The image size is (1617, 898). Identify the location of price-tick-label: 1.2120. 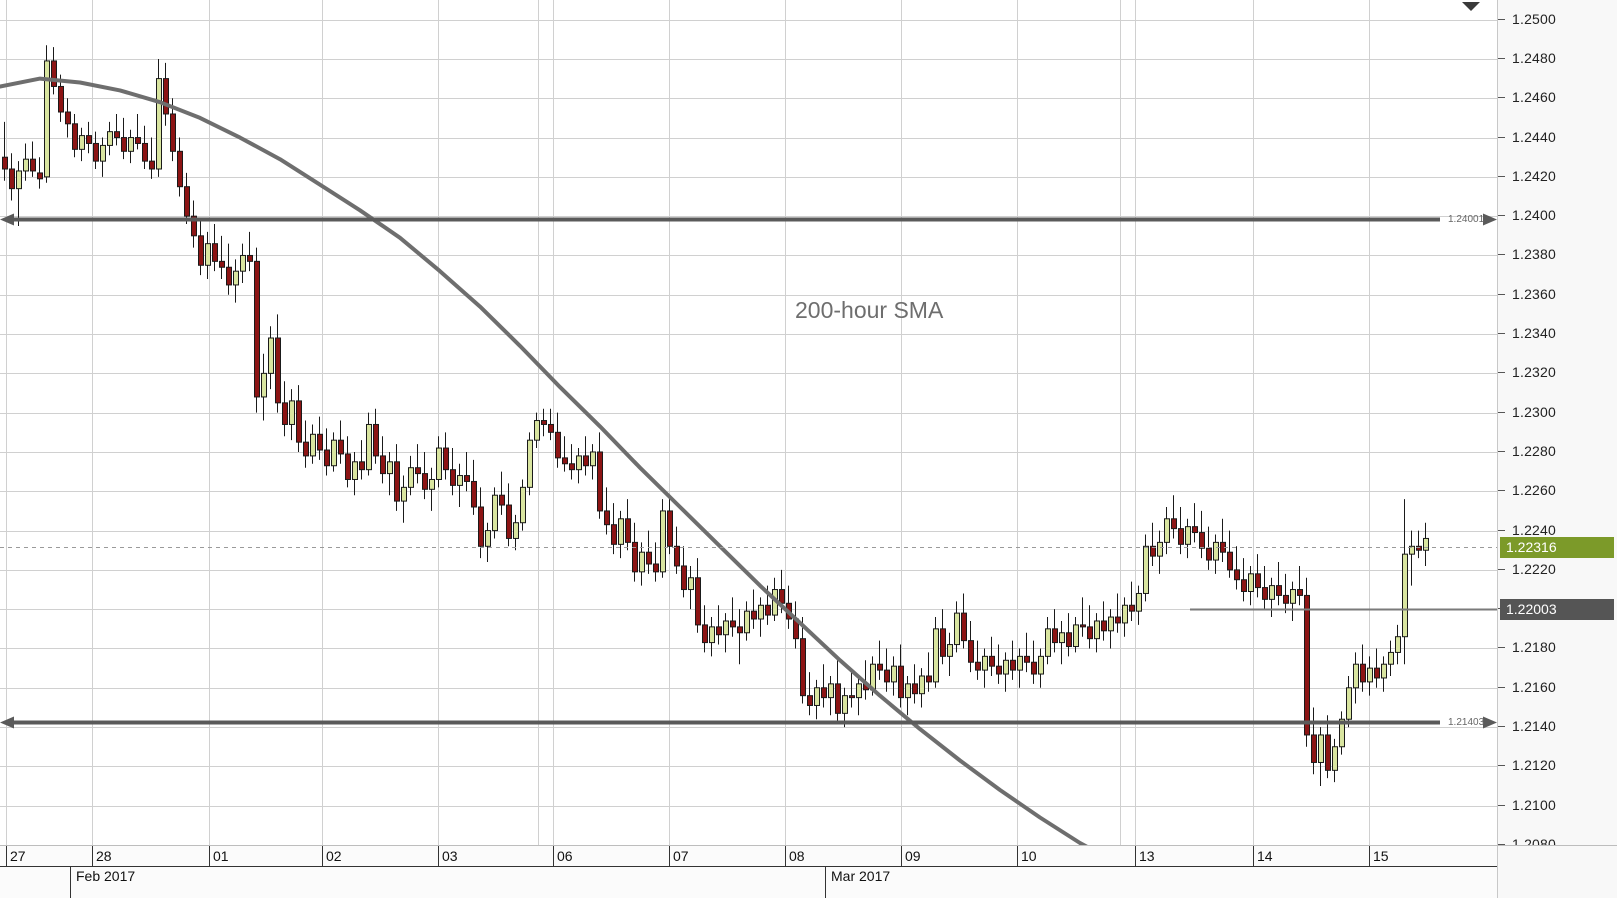
(1534, 765).